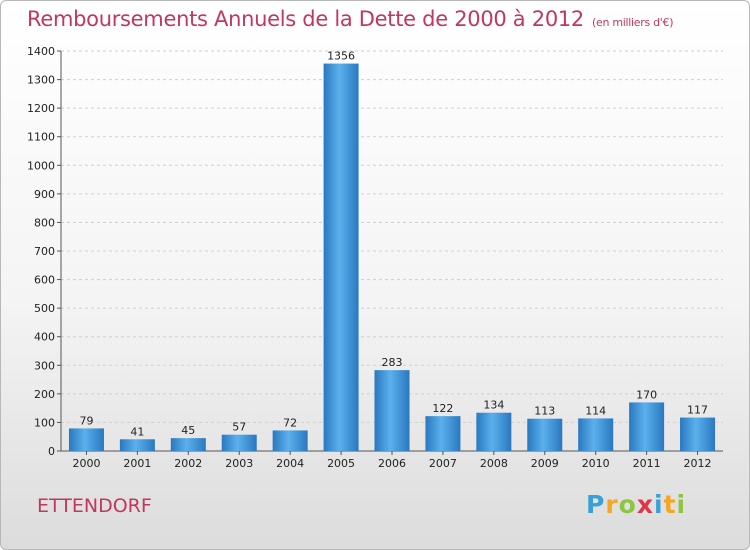 Image resolution: width=750 pixels, height=550 pixels. I want to click on proxiti-logo: Proxiti, so click(636, 504).